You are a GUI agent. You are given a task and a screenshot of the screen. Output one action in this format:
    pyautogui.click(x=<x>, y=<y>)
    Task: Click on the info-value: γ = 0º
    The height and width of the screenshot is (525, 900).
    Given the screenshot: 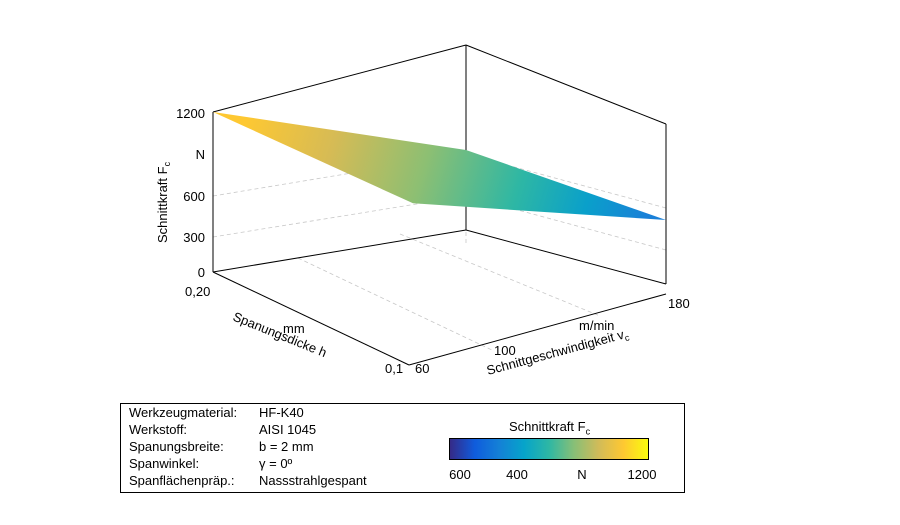 What is the action you would take?
    pyautogui.click(x=276, y=463)
    